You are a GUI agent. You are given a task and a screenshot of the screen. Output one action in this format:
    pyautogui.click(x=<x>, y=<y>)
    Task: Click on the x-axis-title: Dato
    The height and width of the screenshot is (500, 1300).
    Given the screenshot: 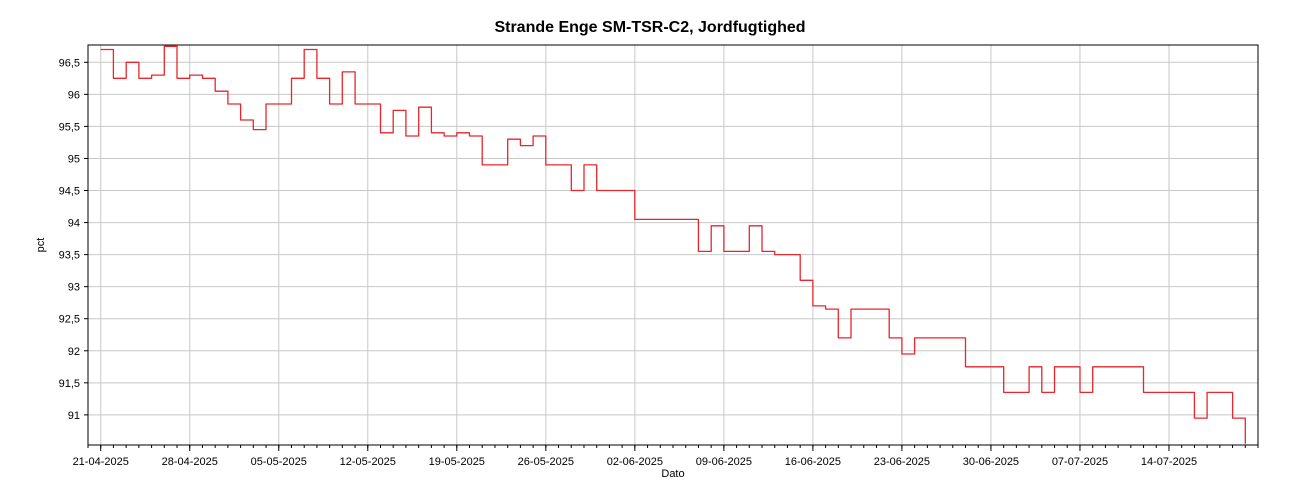 What is the action you would take?
    pyautogui.click(x=672, y=474)
    